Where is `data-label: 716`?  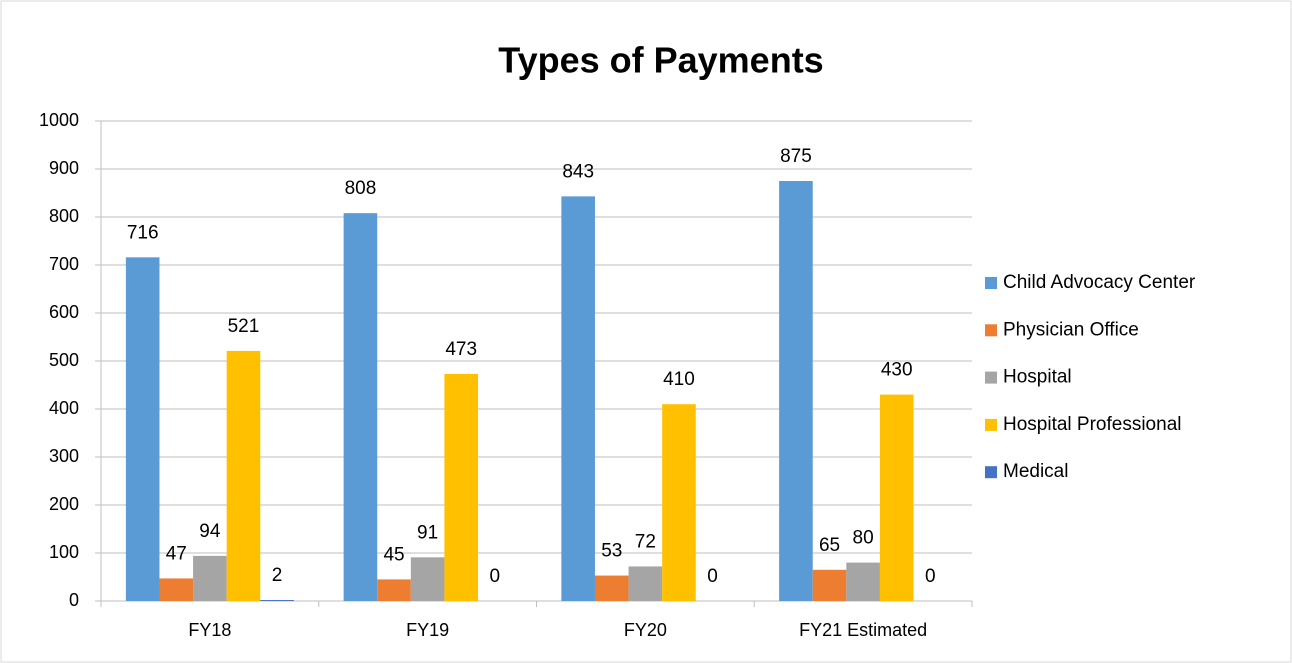
data-label: 716 is located at coordinates (143, 232).